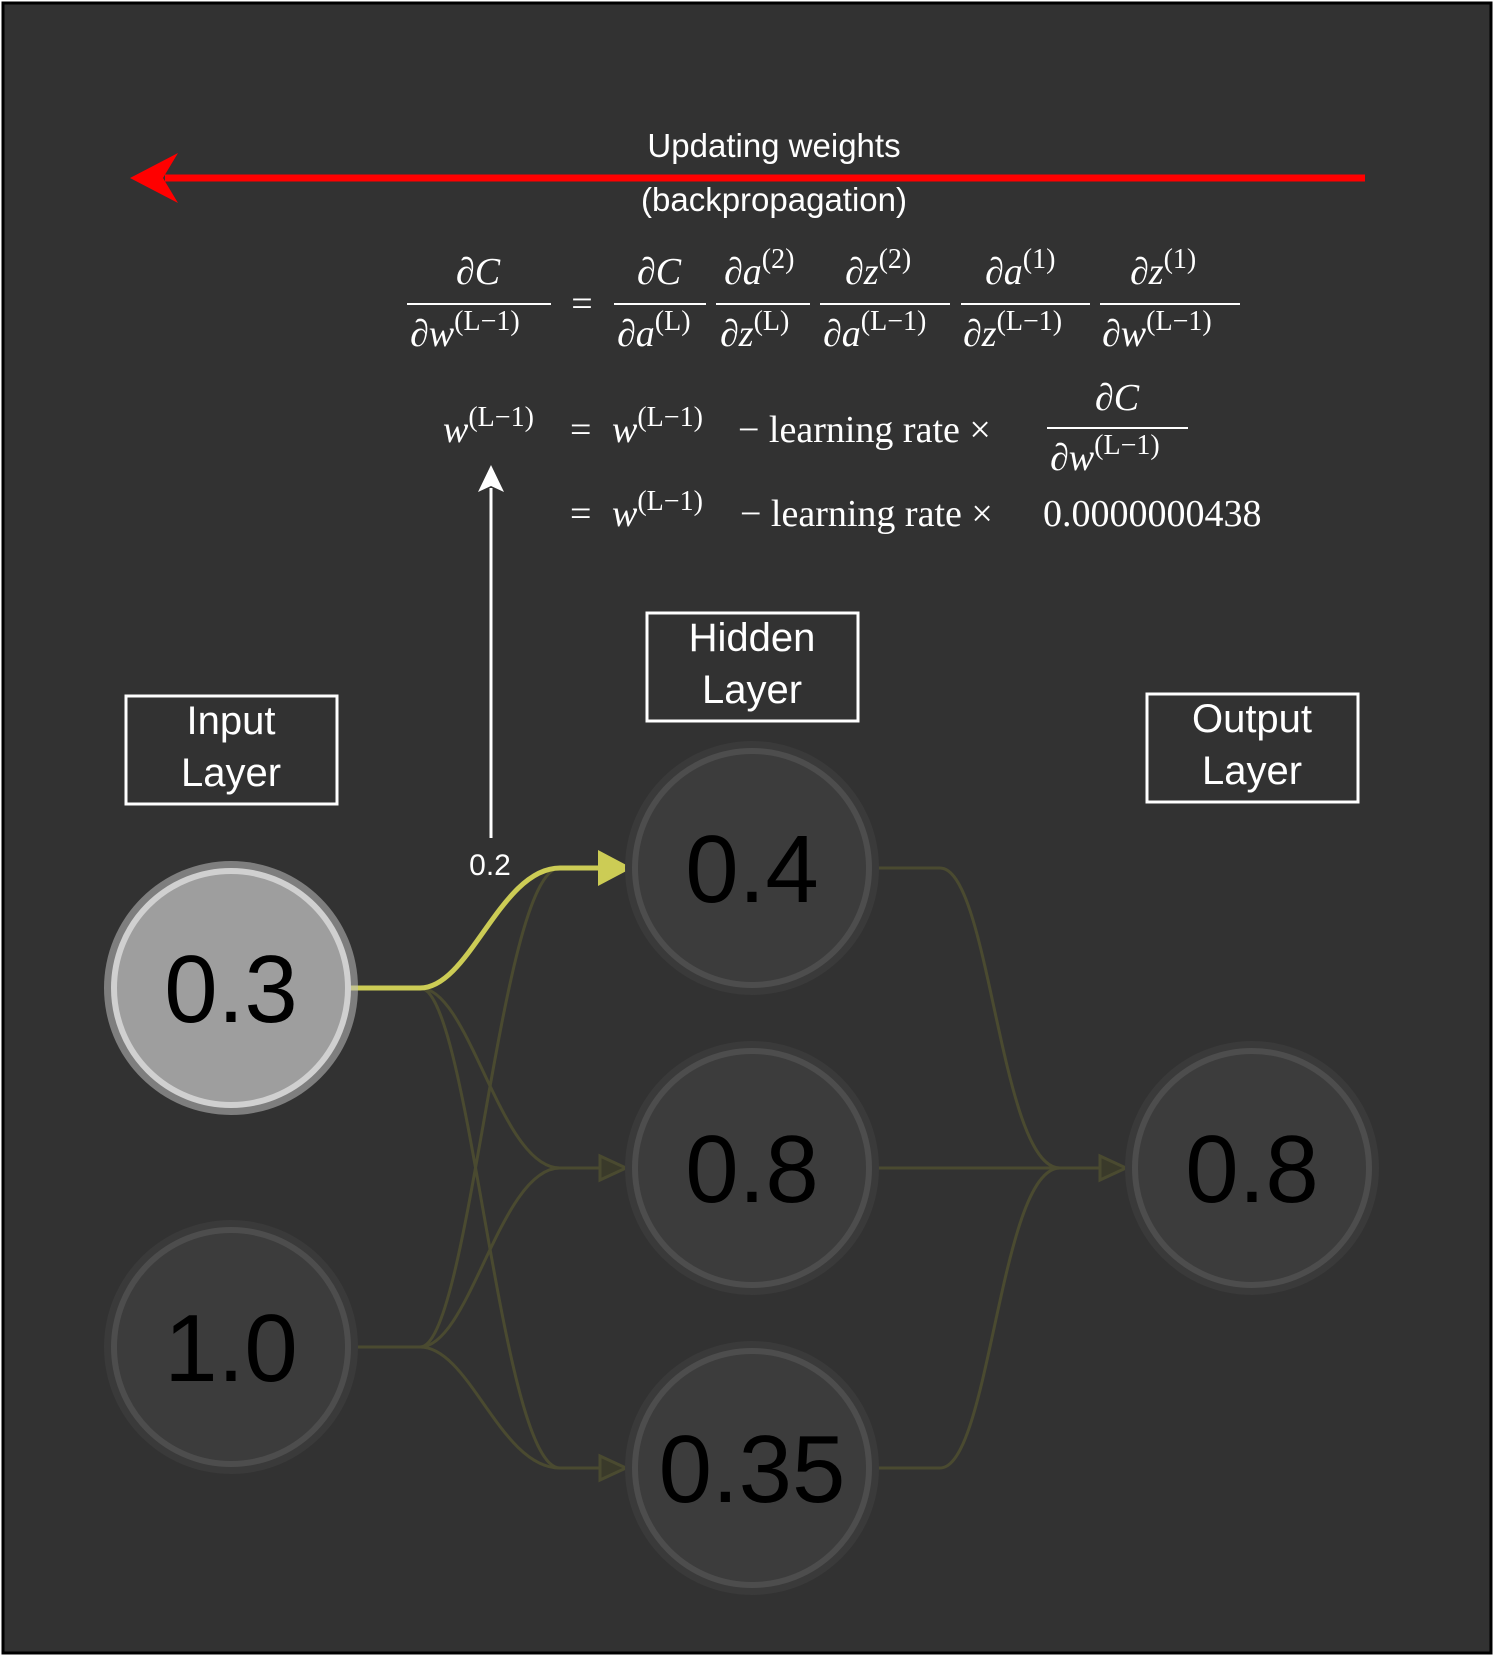 This screenshot has height=1656, width=1494. Describe the element at coordinates (1252, 748) in the screenshot. I see `output-layer-label: Output Layer` at that location.